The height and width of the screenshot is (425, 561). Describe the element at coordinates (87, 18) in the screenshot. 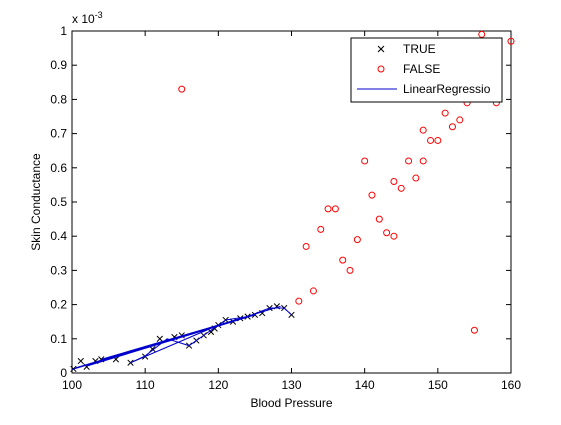

I see `y-exponent-label: x 10-3` at that location.